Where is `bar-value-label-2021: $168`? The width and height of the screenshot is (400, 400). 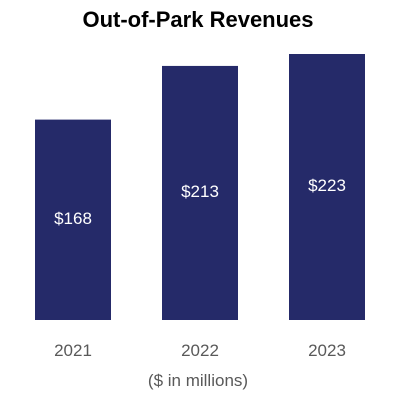
bar-value-label-2021: $168 is located at coordinates (73, 218).